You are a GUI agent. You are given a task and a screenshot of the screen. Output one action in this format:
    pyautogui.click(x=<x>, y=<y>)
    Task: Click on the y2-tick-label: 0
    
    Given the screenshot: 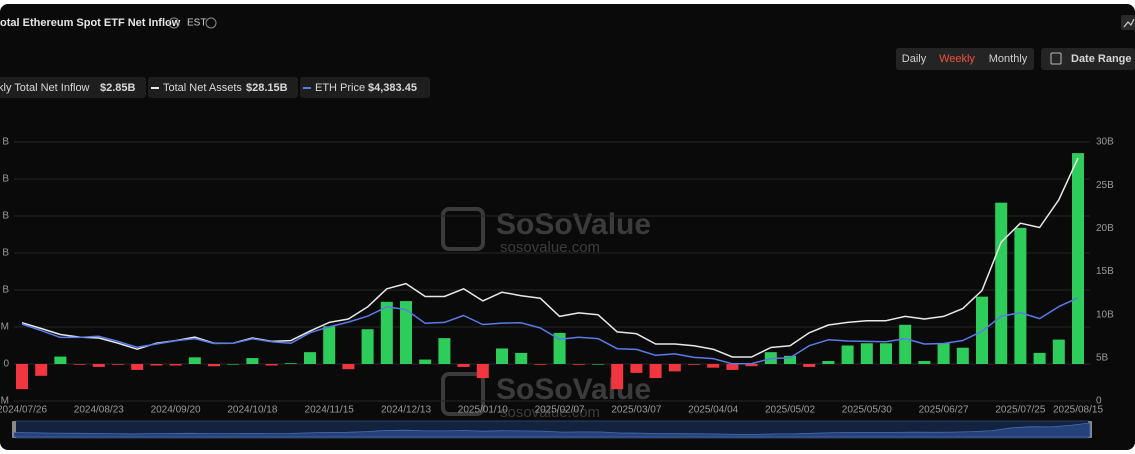 What is the action you would take?
    pyautogui.click(x=1099, y=401)
    